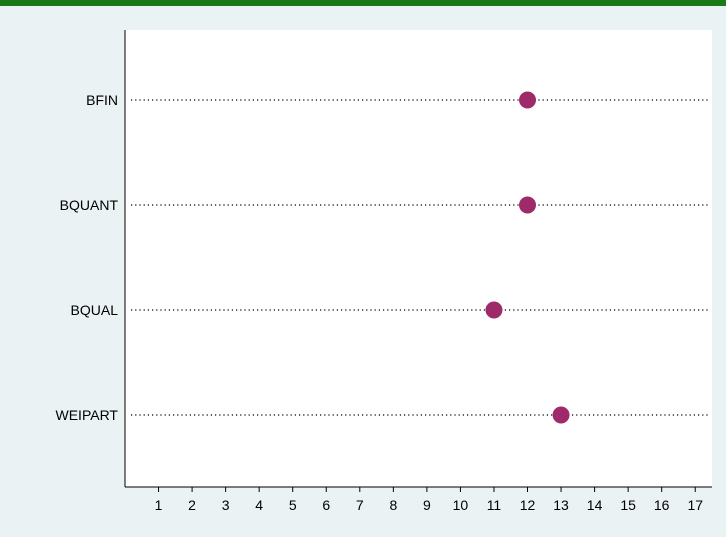 This screenshot has height=537, width=726. I want to click on x-axis-ticks: 1 2 3 4 5 6 7 8 9 10 11 12 13 14 15 16 17, so click(429, 500).